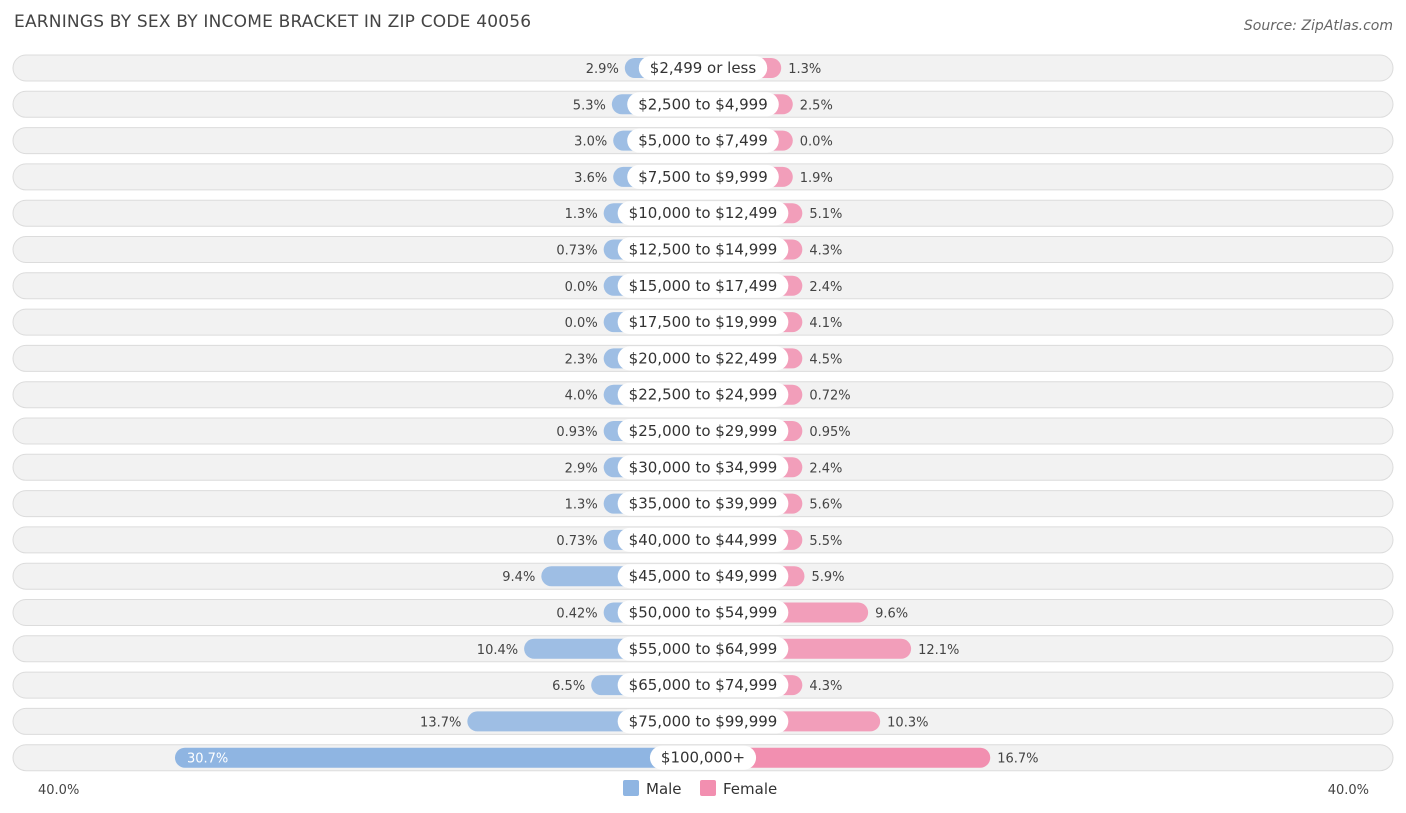  What do you see at coordinates (825, 359) in the screenshot?
I see `value-female-20-000-to-22-499: 4.5%` at bounding box center [825, 359].